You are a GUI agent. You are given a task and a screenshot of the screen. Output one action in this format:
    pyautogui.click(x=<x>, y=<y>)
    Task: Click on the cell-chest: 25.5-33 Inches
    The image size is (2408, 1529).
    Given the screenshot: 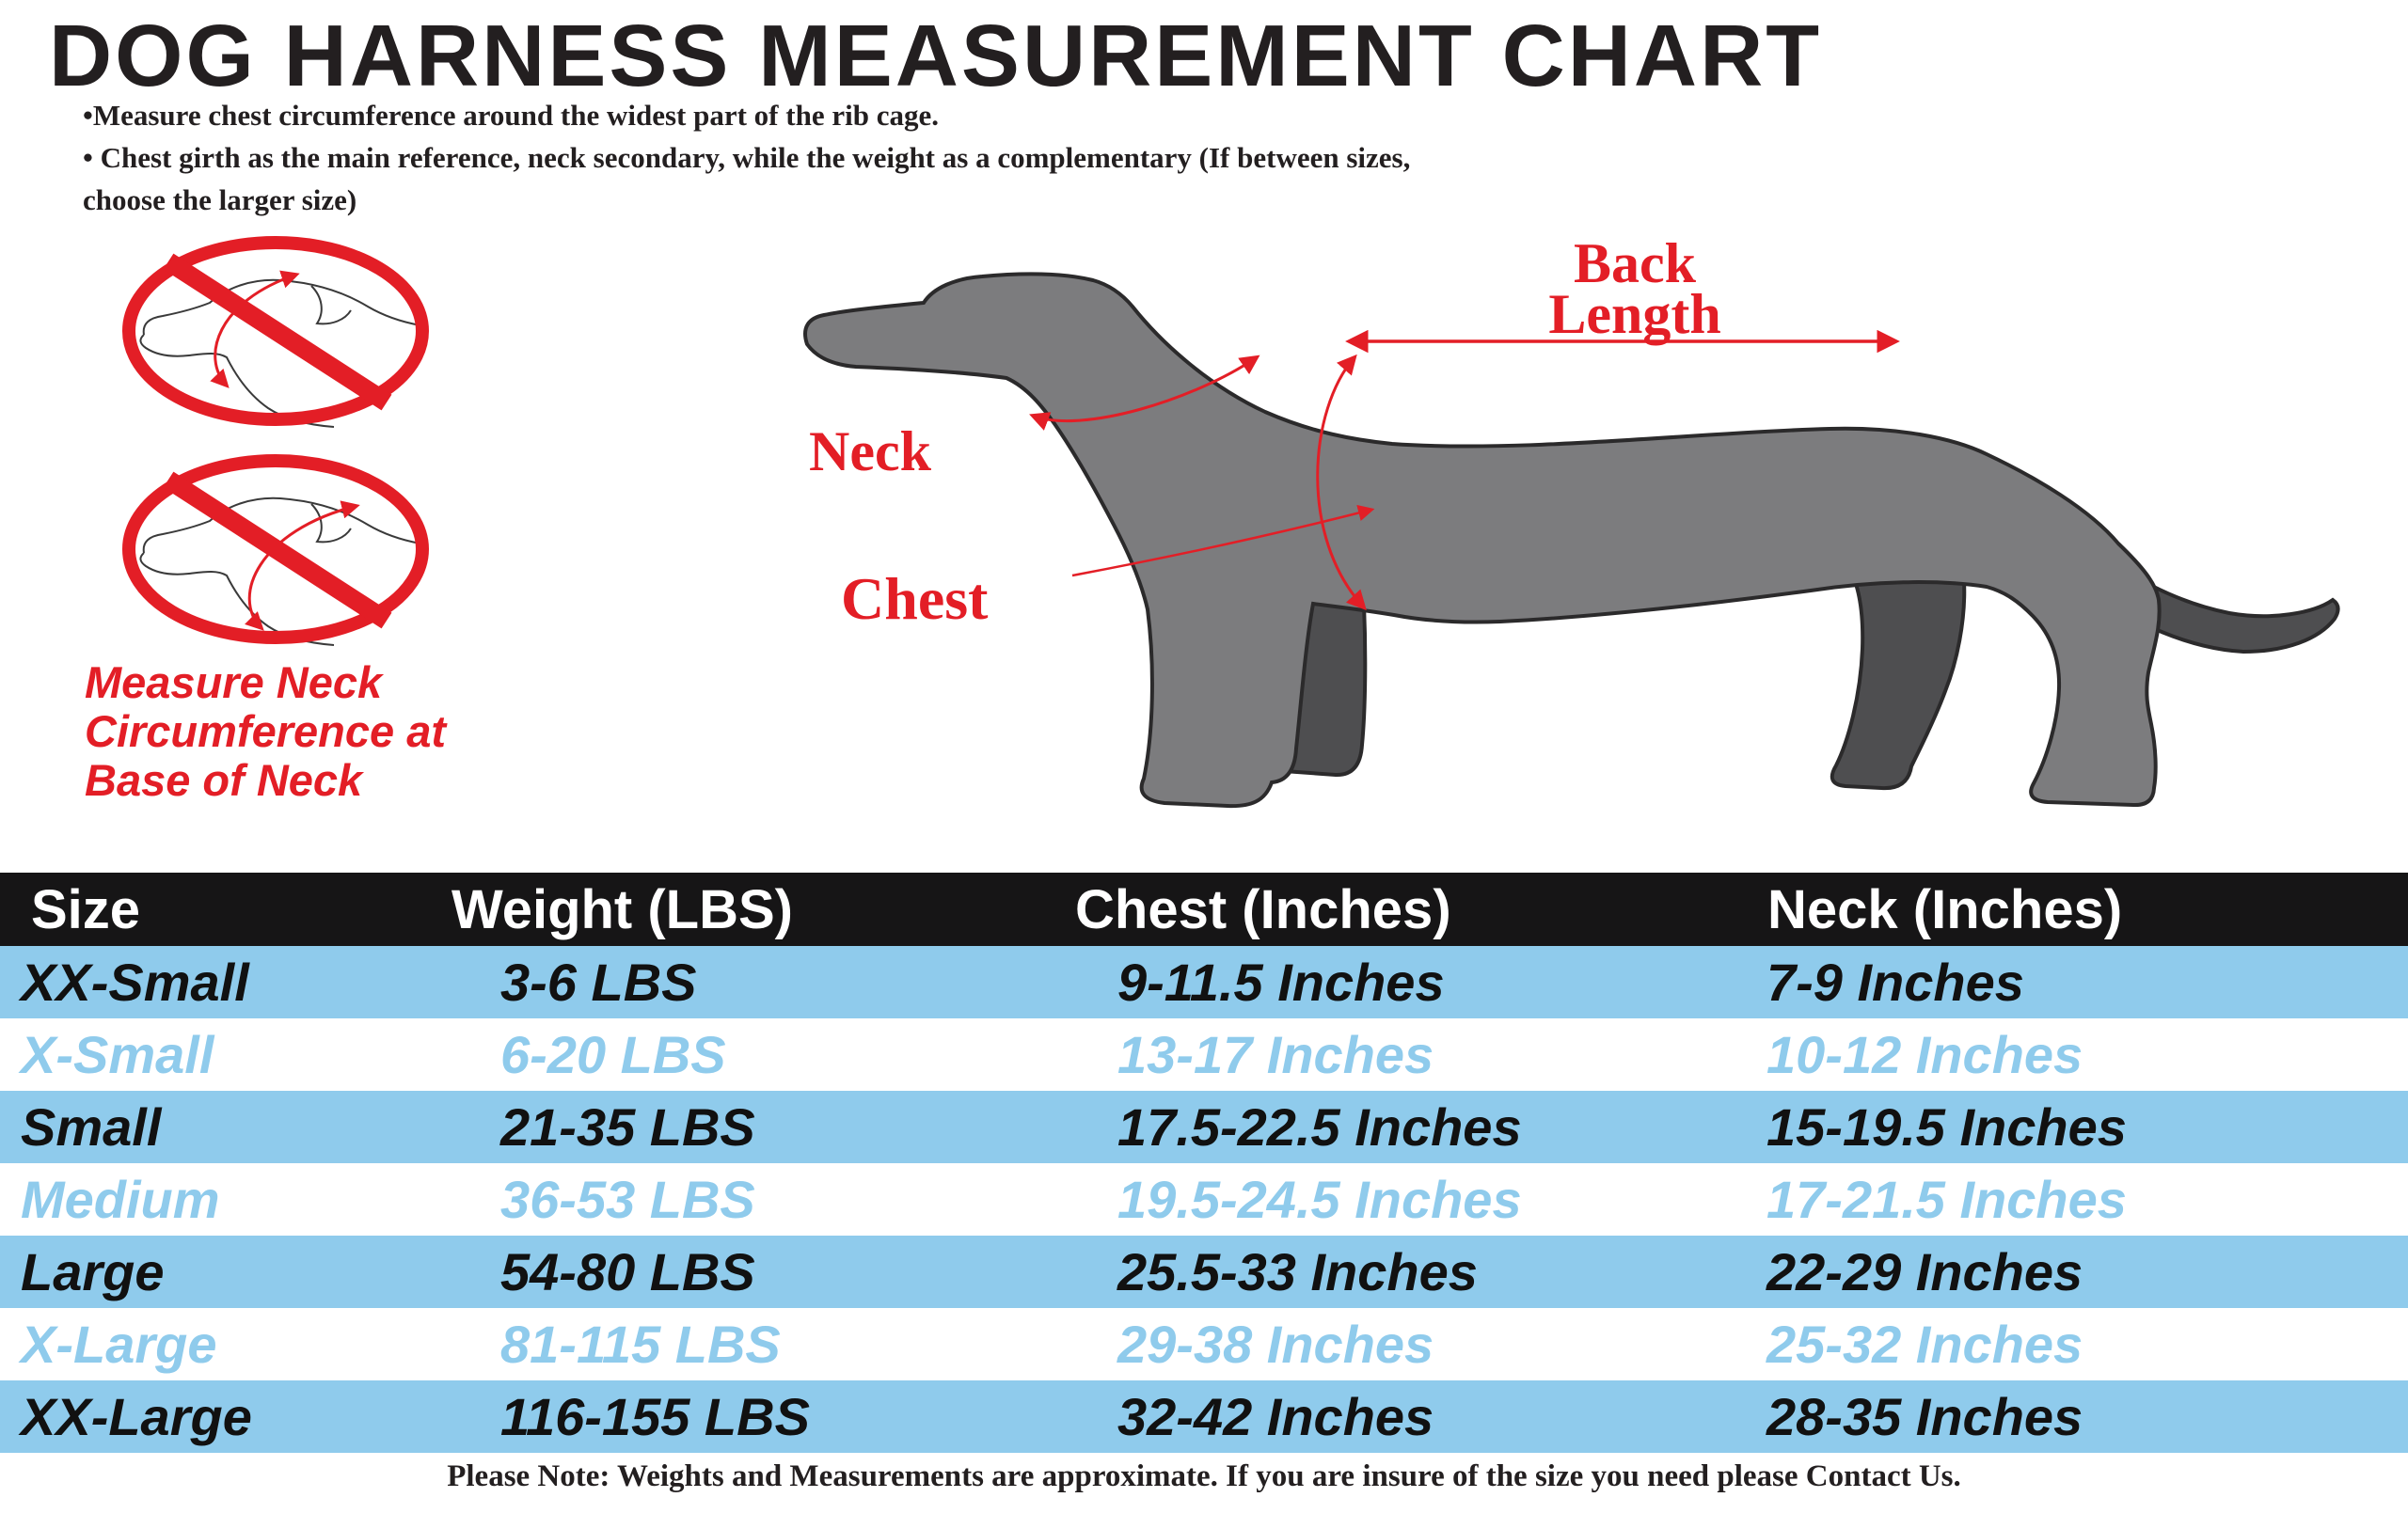 What is the action you would take?
    pyautogui.click(x=1298, y=1271)
    